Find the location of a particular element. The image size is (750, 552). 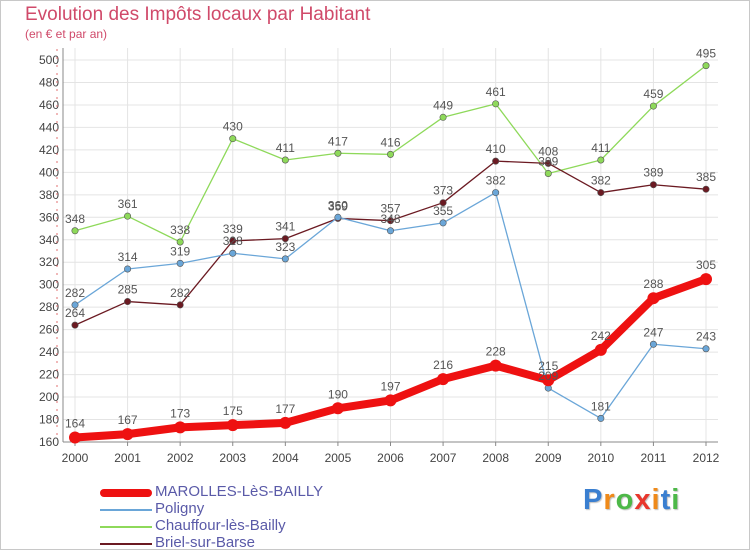

data-label: 382 is located at coordinates (496, 181).